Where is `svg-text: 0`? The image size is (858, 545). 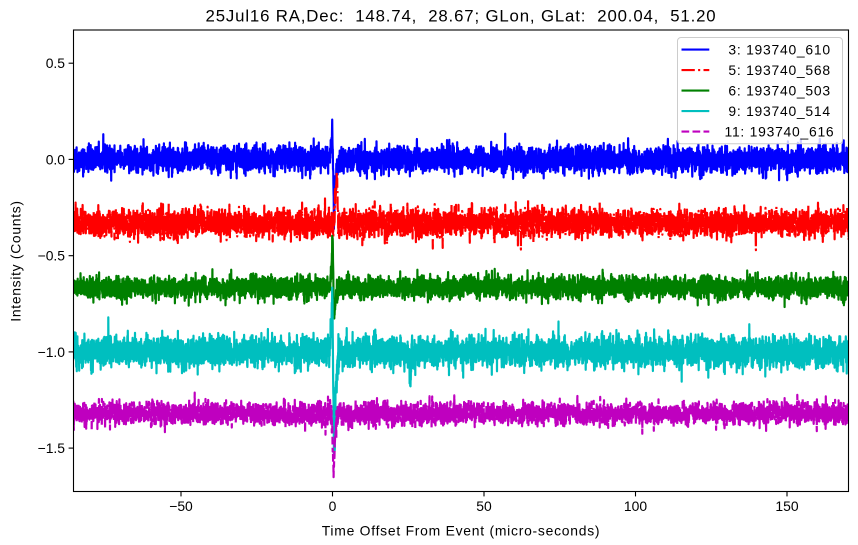
svg-text: 0 is located at coordinates (333, 506).